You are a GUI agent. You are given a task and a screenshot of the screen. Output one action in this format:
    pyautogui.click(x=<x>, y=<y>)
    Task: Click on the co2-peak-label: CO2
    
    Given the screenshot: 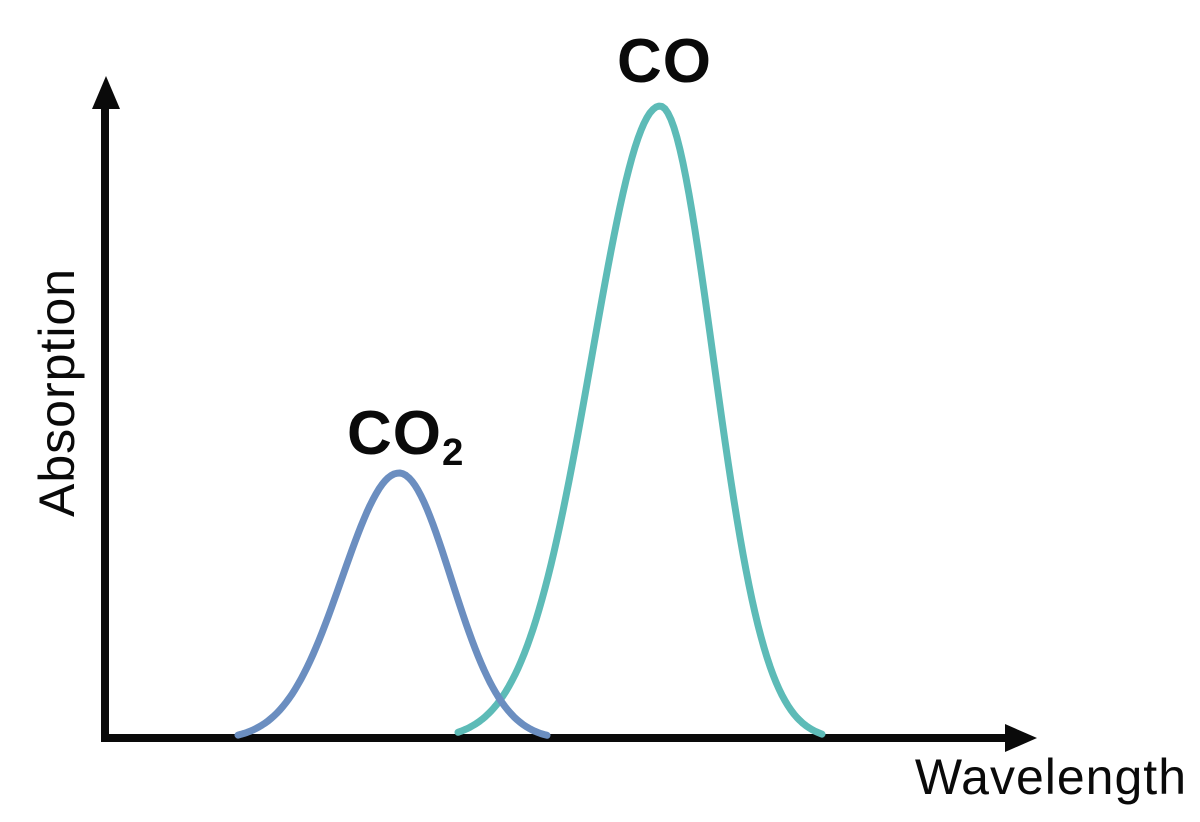 What is the action you would take?
    pyautogui.click(x=405, y=437)
    